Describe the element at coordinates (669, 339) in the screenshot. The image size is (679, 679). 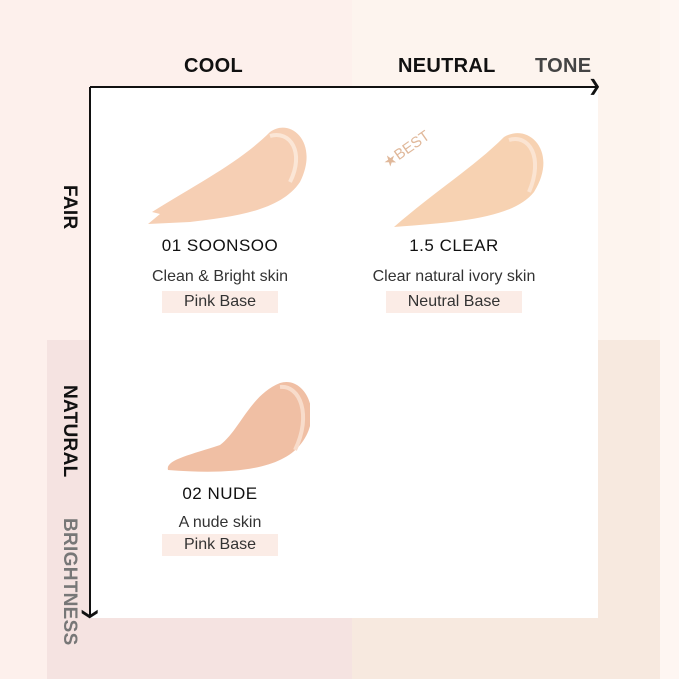
I see `bg-right-strip` at that location.